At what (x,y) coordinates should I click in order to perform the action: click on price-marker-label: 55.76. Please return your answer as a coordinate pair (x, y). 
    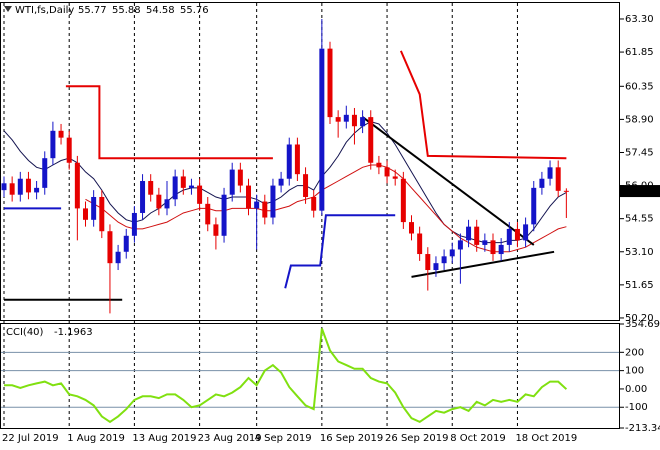
    Looking at the image, I should click on (638, 191).